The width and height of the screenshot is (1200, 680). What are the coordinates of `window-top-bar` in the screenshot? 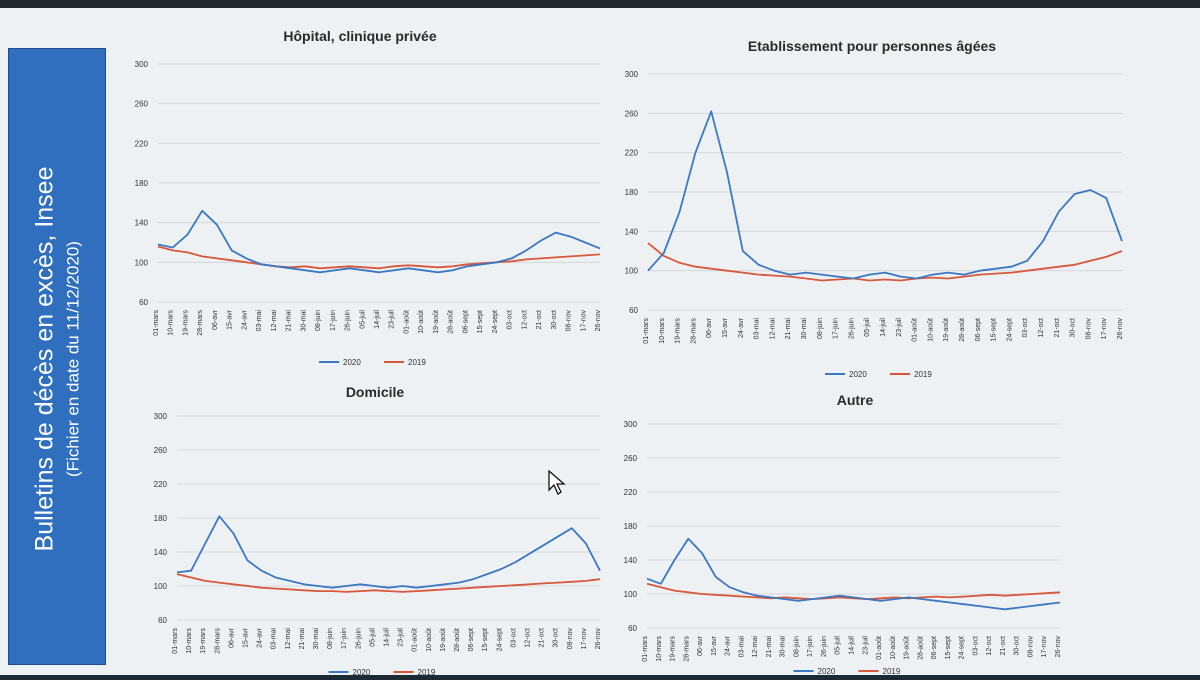 It's located at (600, 4).